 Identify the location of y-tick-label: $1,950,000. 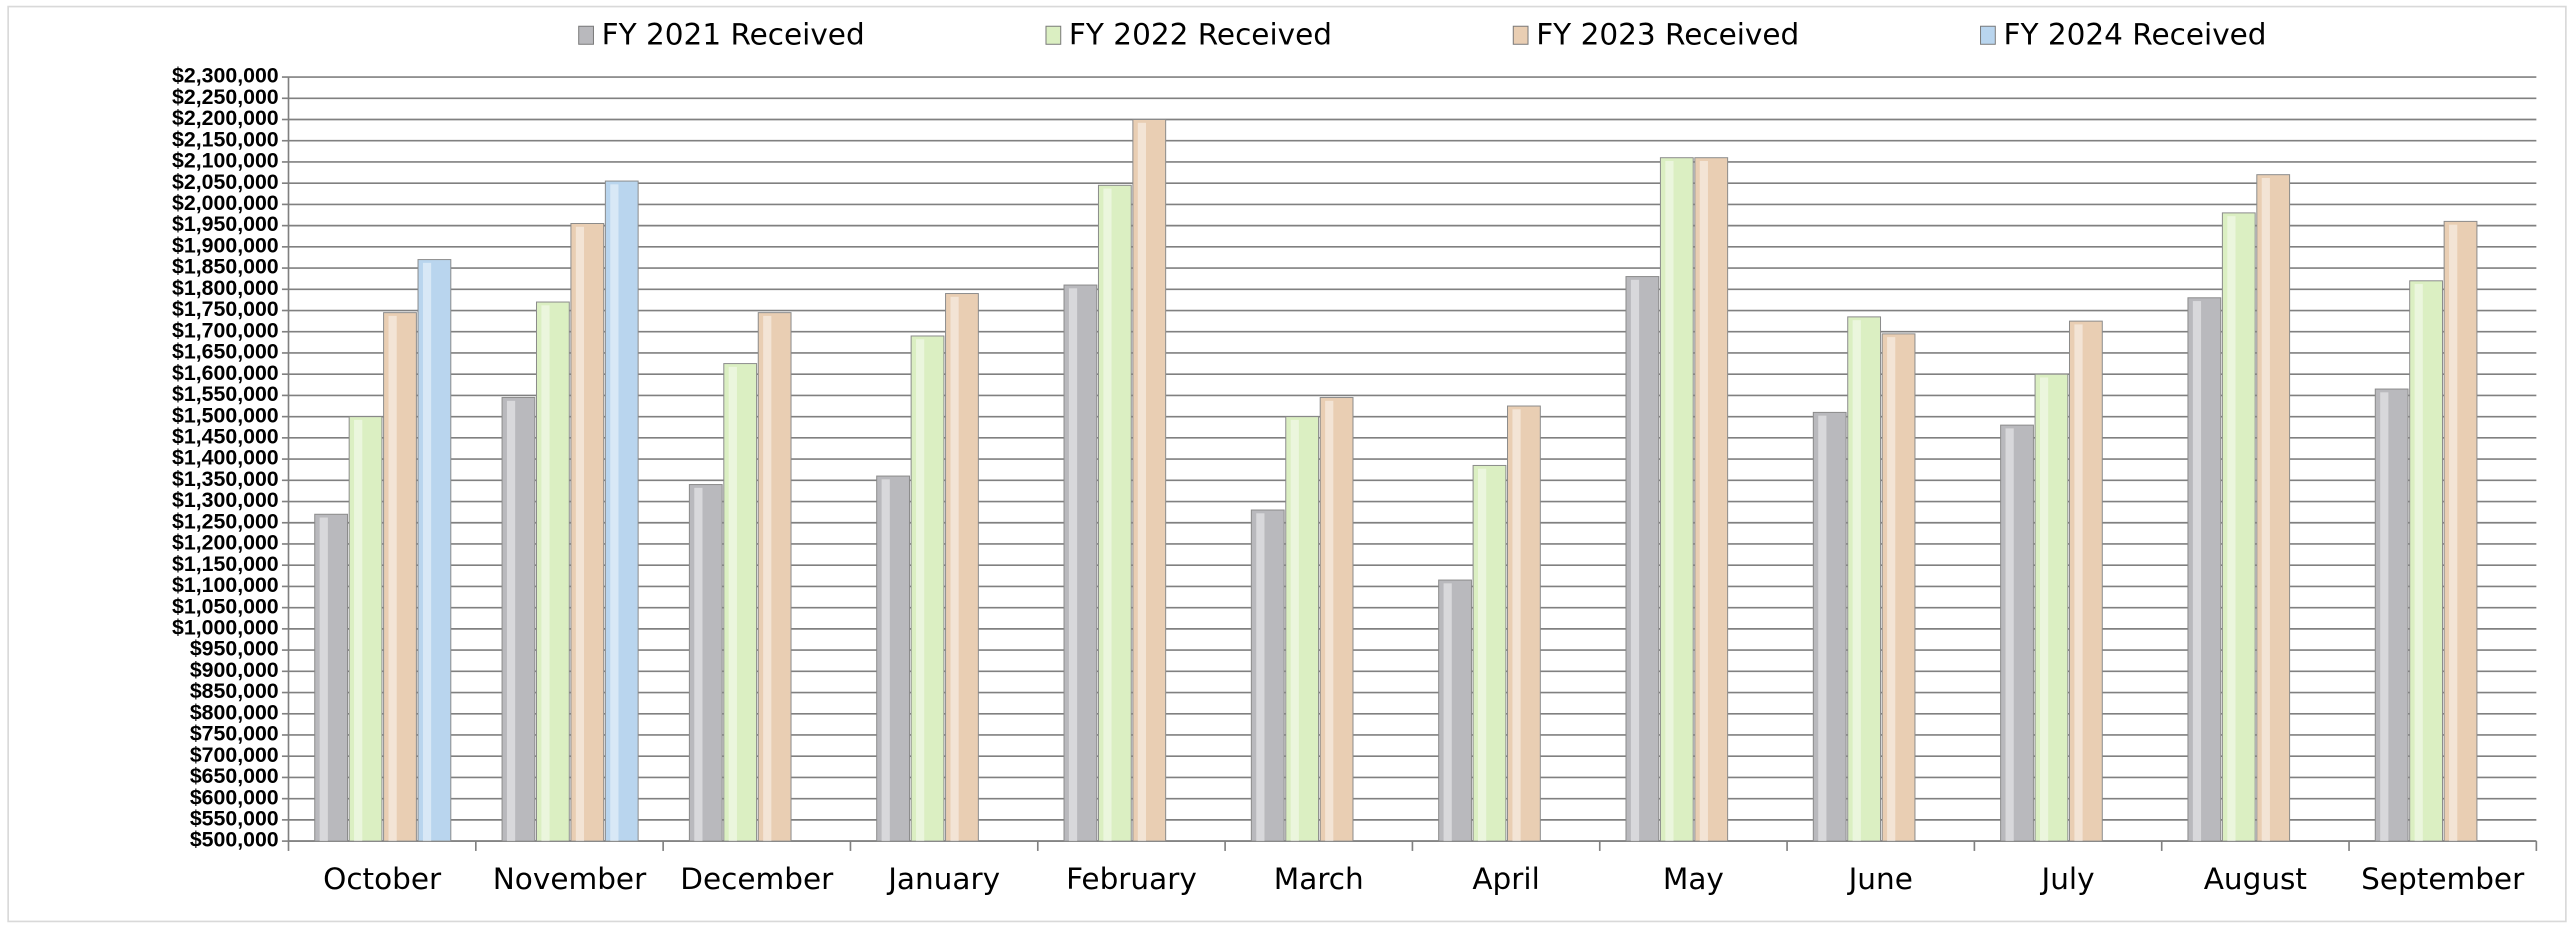
(225, 224).